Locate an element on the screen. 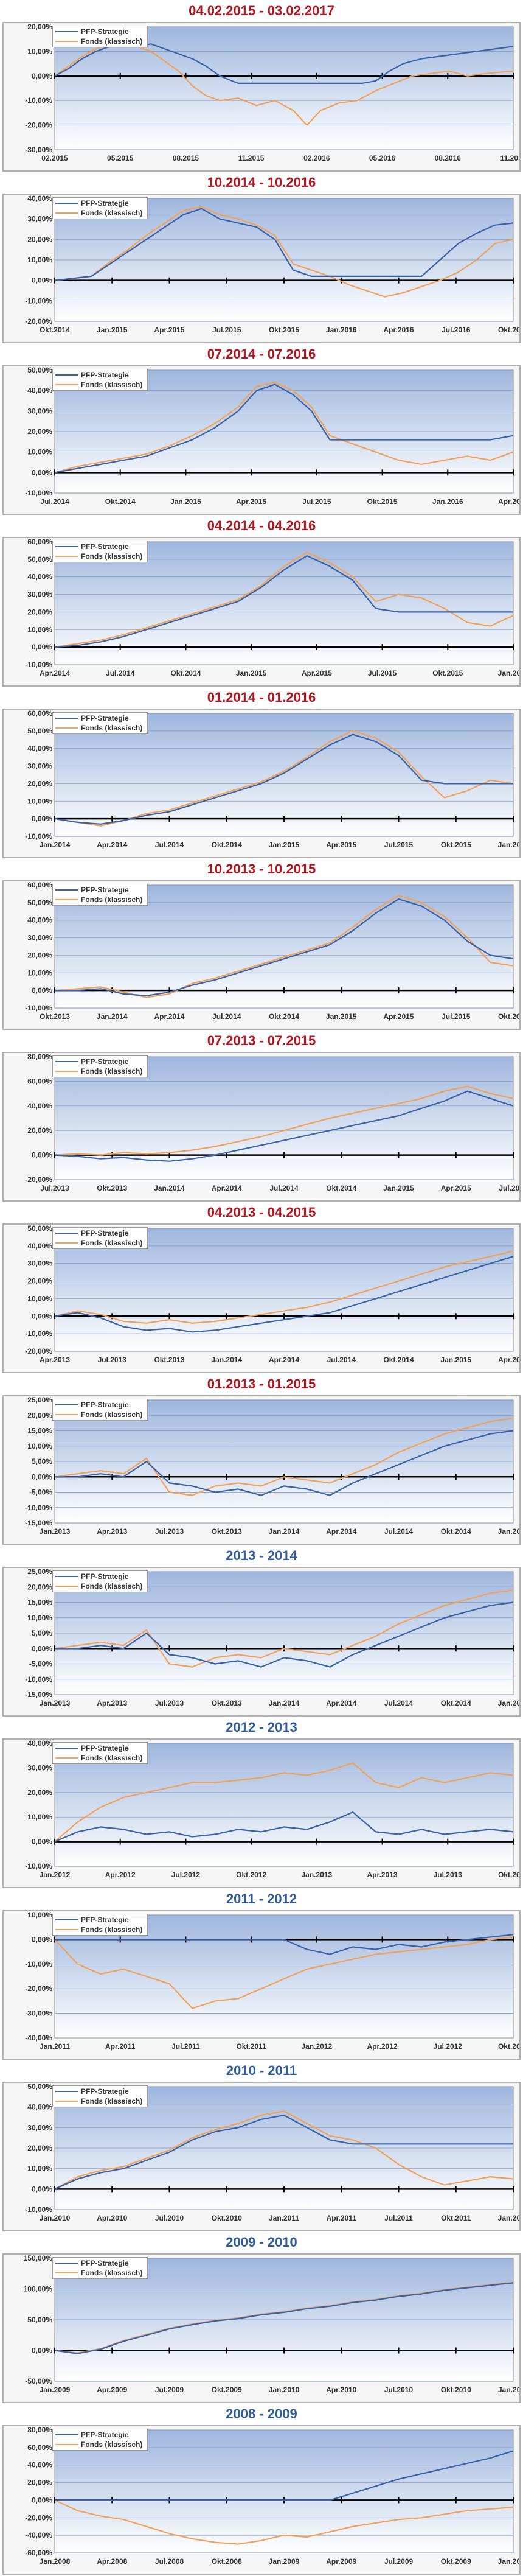 The width and height of the screenshot is (523, 2576). chart-title: 04.2014 - 04.2016 is located at coordinates (261, 525).